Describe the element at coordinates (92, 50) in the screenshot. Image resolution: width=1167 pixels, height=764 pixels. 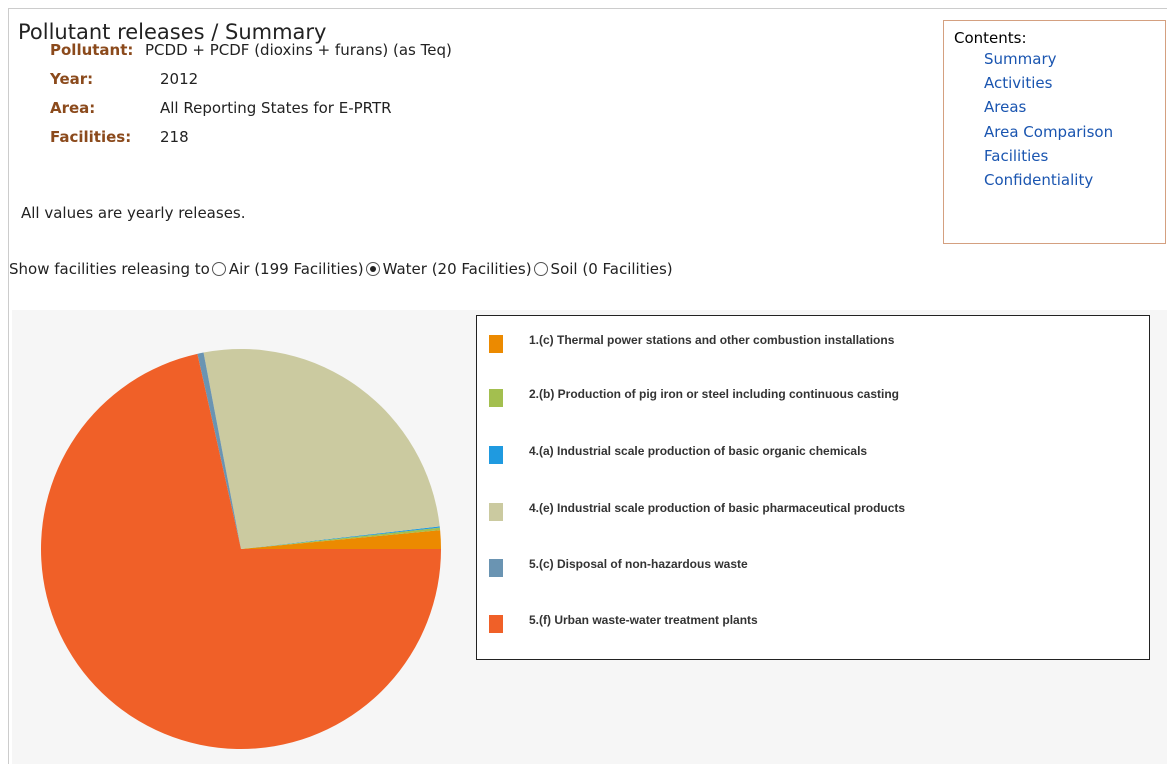
I see `detail-label: Pollutant:` at that location.